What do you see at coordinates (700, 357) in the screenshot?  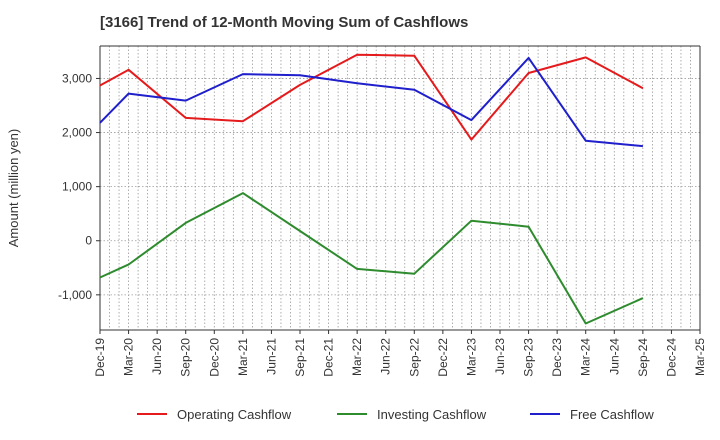 I see `x-tick-label: Mar-25` at bounding box center [700, 357].